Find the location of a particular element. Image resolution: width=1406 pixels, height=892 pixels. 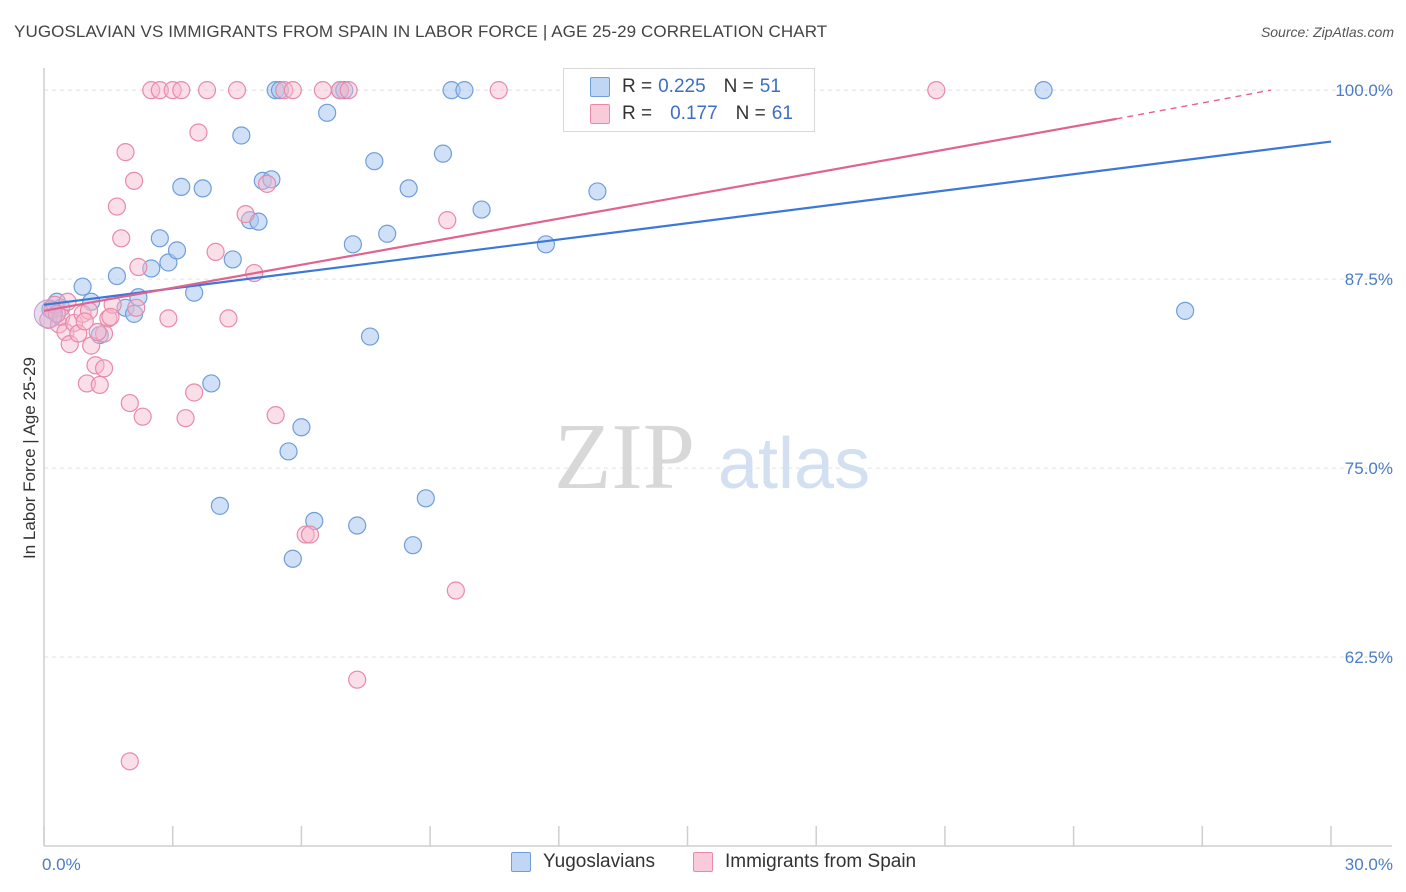

legend-label-yugoslavians: Yugoslavians is located at coordinates (599, 861).